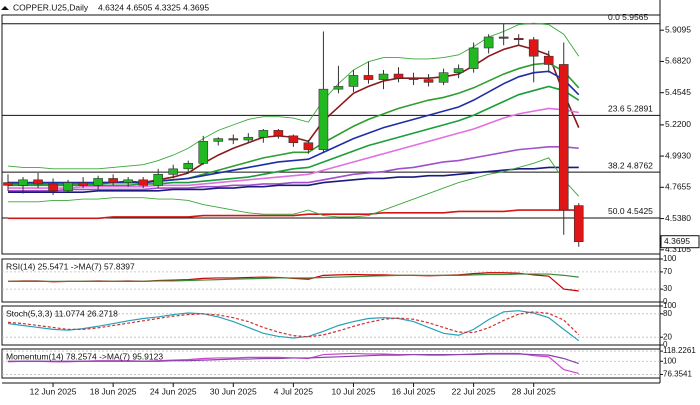  What do you see at coordinates (670, 360) in the screenshot?
I see `momentum-tick-label-1: 100` at bounding box center [670, 360].